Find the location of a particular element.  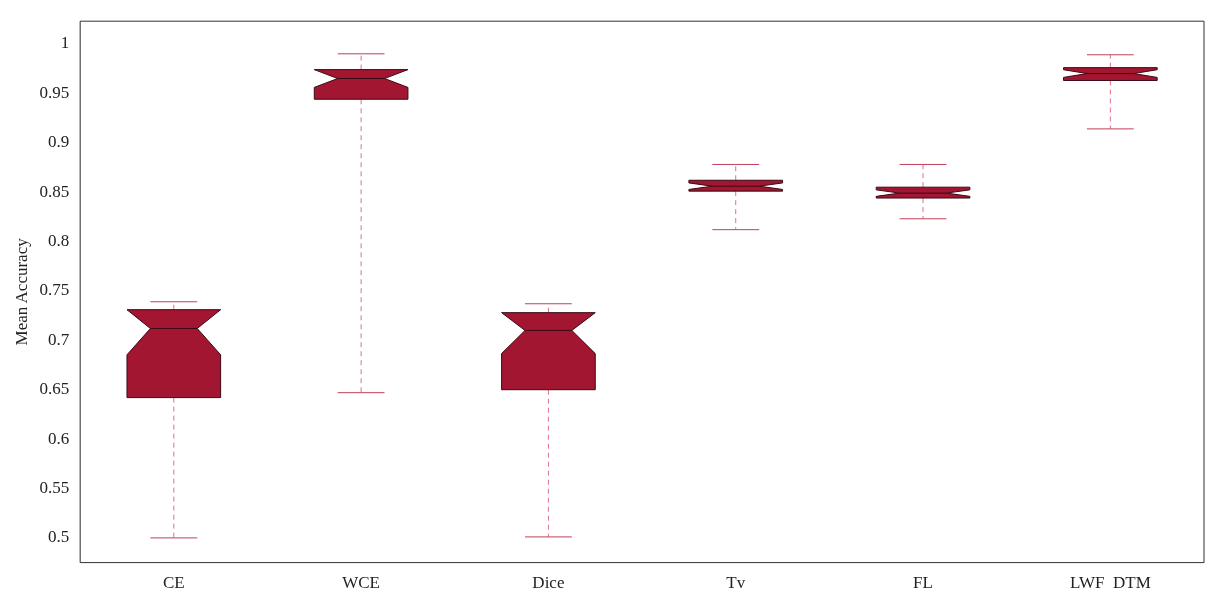

y-tick-label: 0.55 is located at coordinates (54, 487).